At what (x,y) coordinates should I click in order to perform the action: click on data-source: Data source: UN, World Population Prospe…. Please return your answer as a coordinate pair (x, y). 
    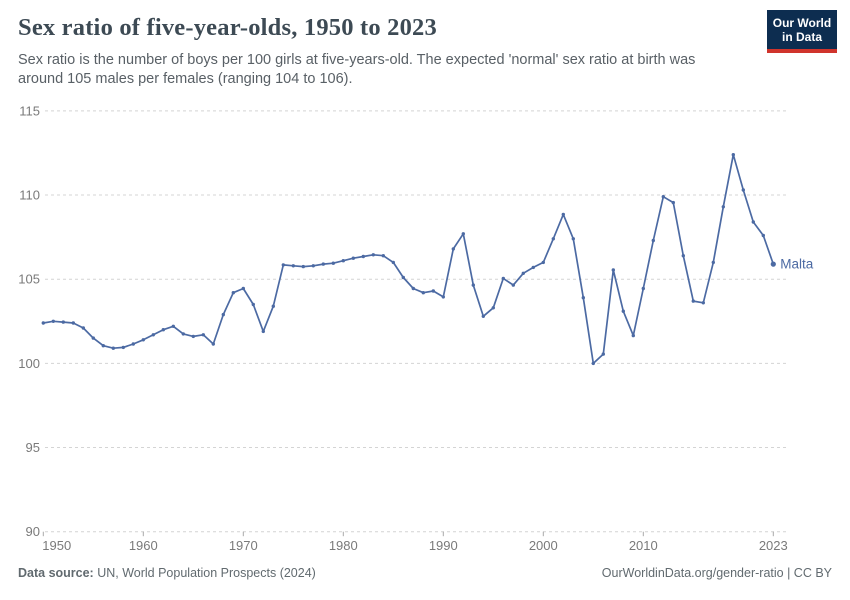
    Looking at the image, I should click on (167, 573).